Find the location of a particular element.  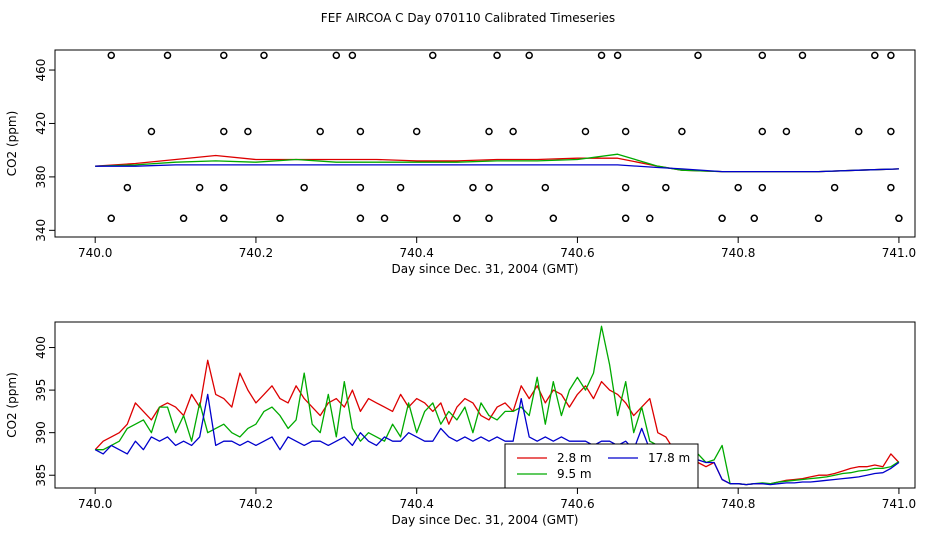

legend: 2.8 m 9.5 m 17.8 m is located at coordinates (601, 466).